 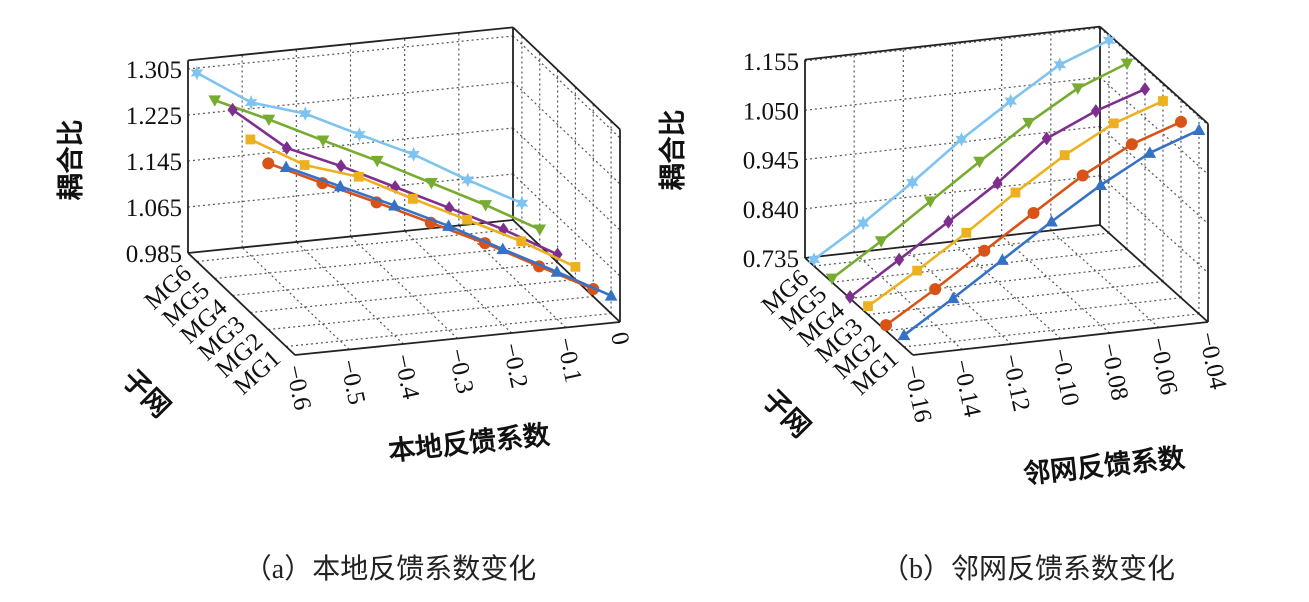 What do you see at coordinates (461, 371) in the screenshot?
I see `x-tick-label: −0.3` at bounding box center [461, 371].